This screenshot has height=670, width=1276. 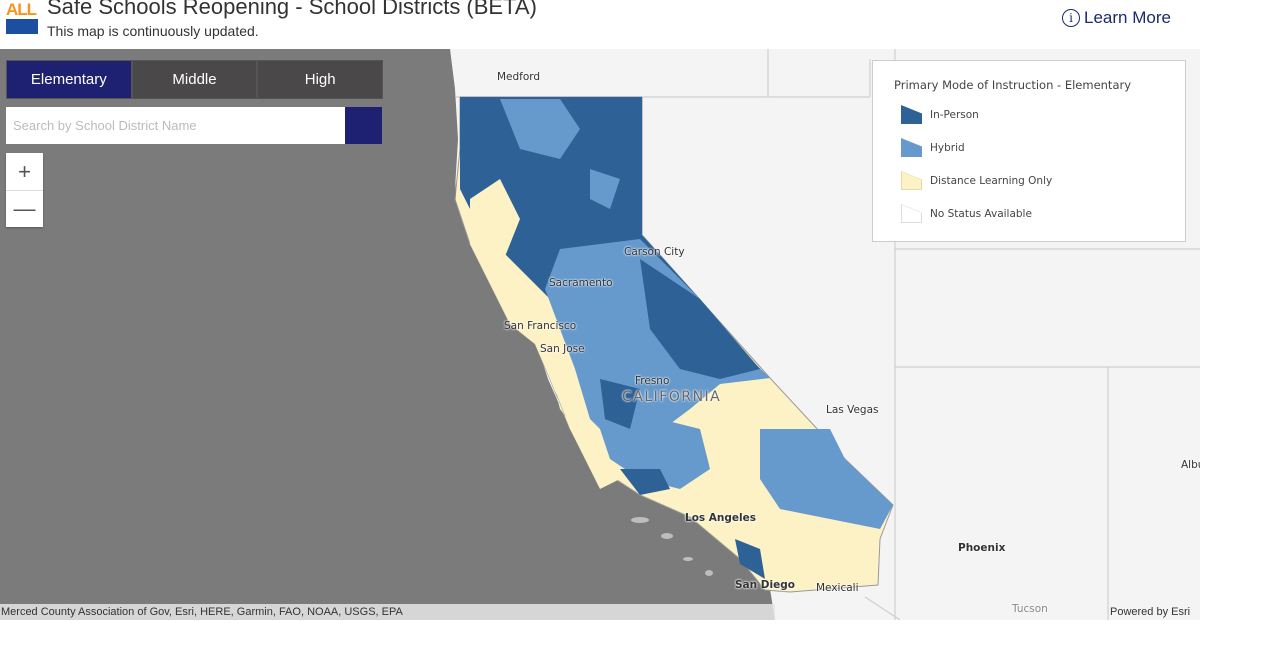 What do you see at coordinates (981, 213) in the screenshot?
I see `legend-label: No Status Available` at bounding box center [981, 213].